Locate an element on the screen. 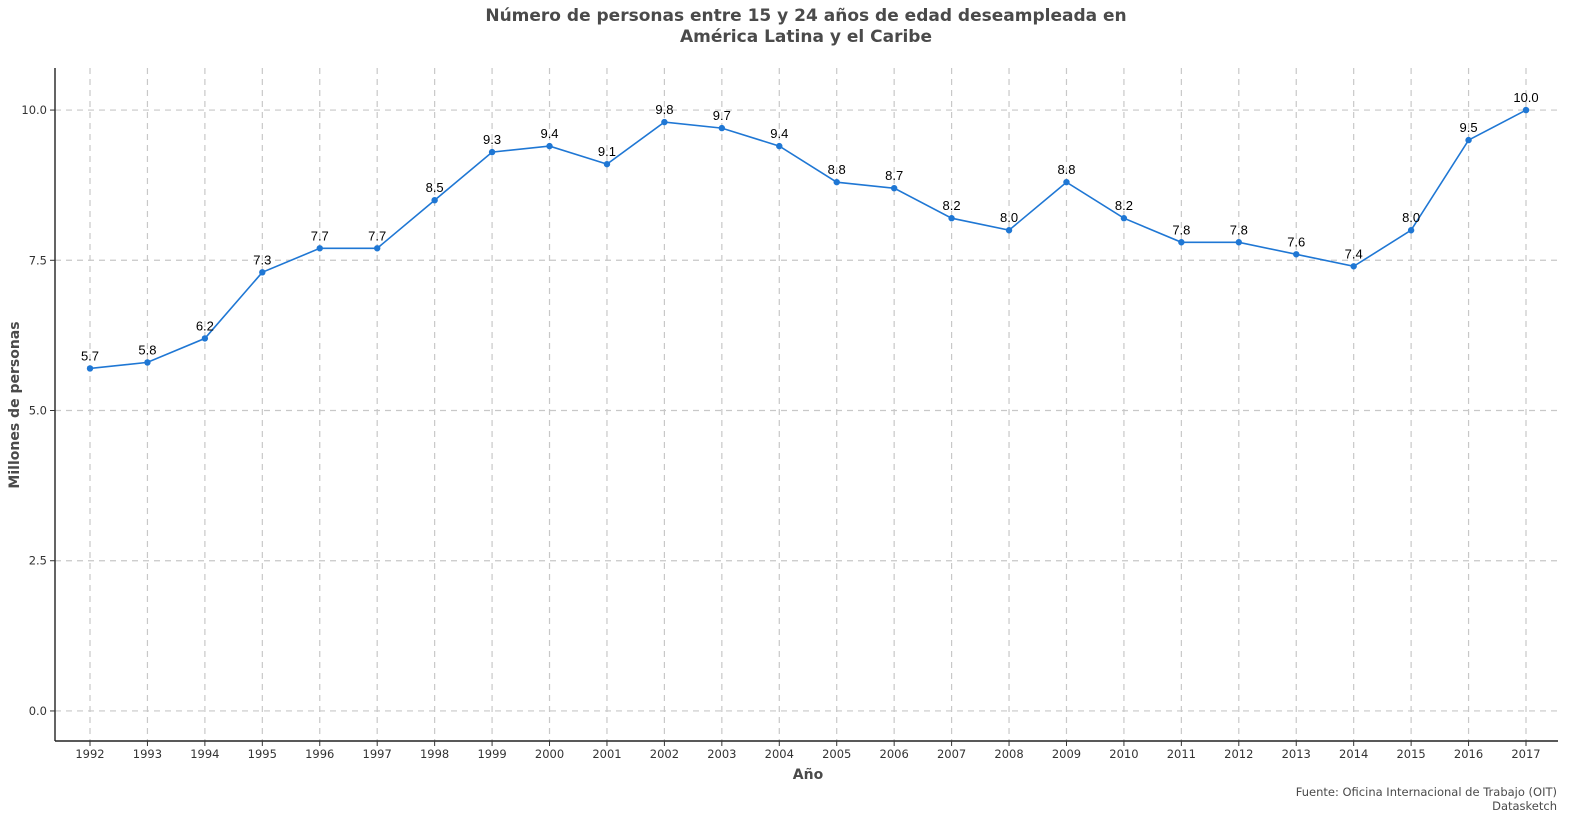  y-tick-label: 5.0 is located at coordinates (38, 411).